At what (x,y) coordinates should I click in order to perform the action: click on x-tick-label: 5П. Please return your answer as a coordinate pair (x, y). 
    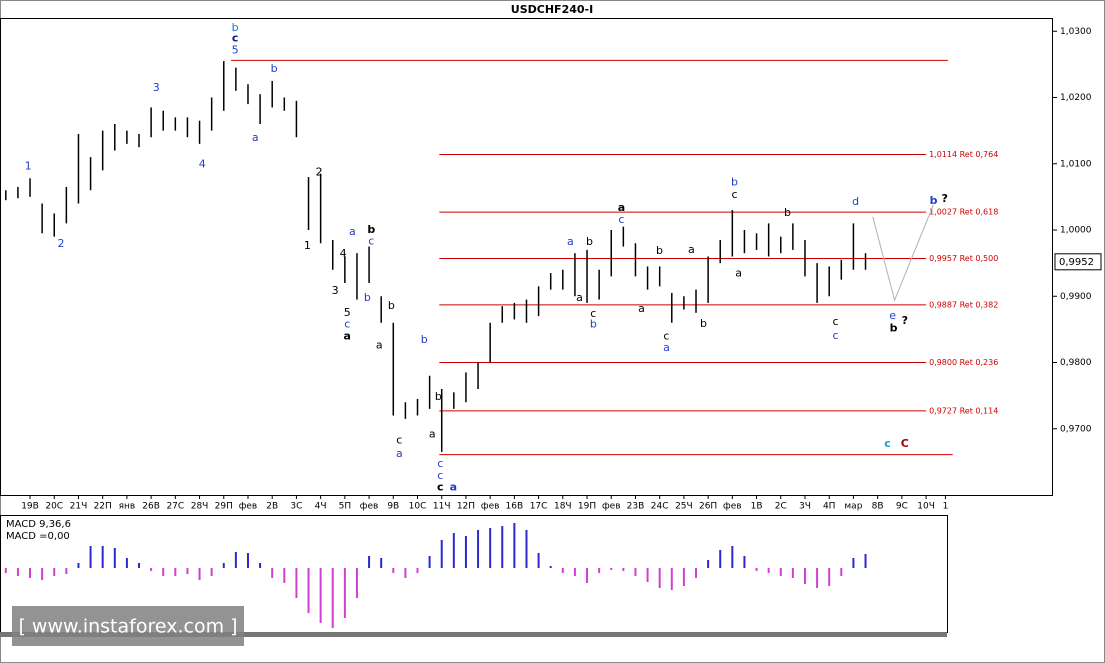
    Looking at the image, I should click on (345, 507).